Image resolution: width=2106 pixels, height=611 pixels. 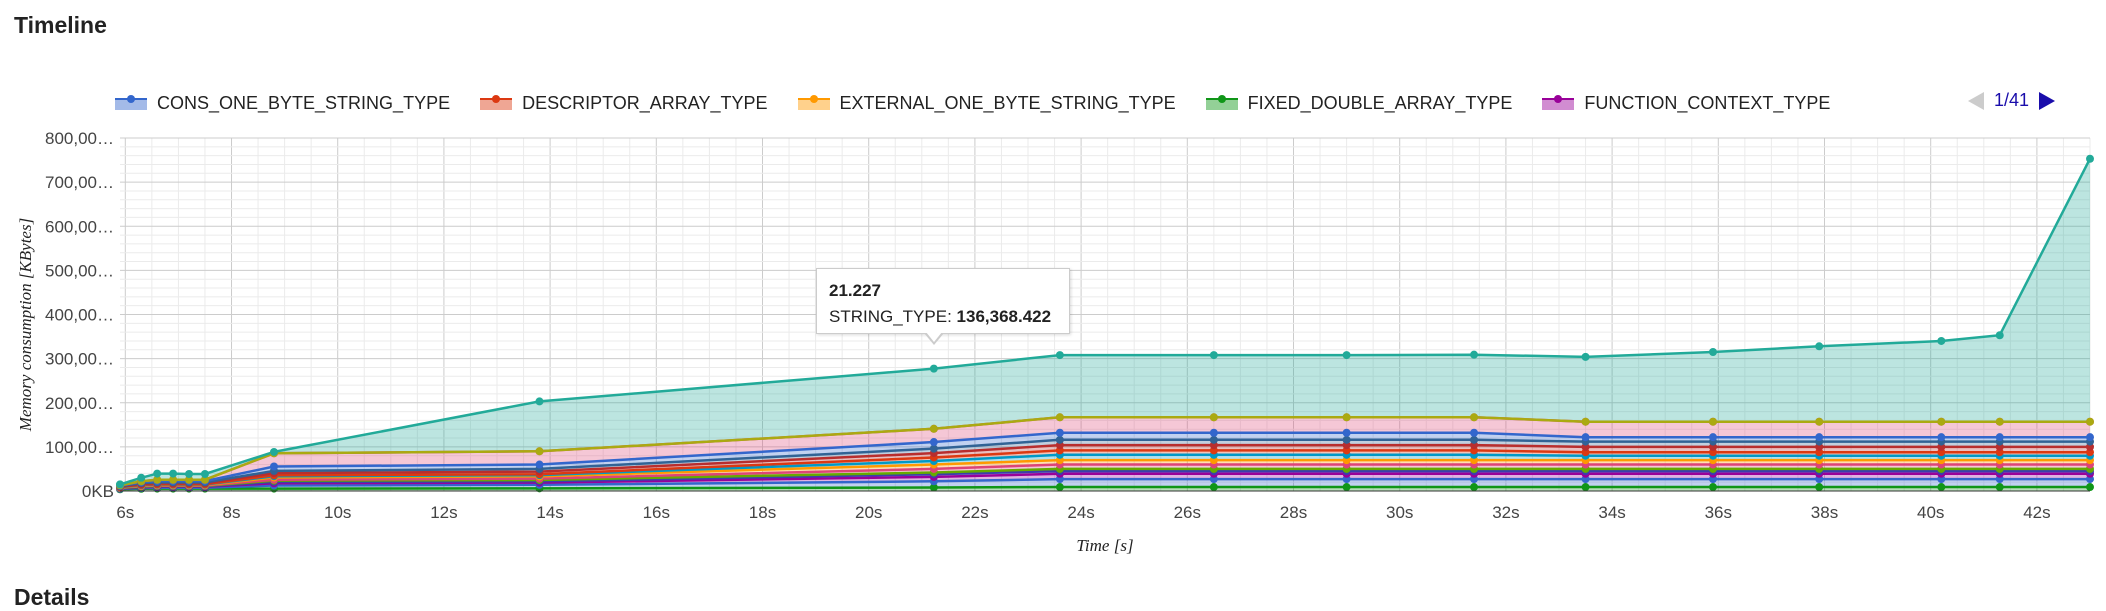 I want to click on x-tick-label: 42s, so click(x=2036, y=512).